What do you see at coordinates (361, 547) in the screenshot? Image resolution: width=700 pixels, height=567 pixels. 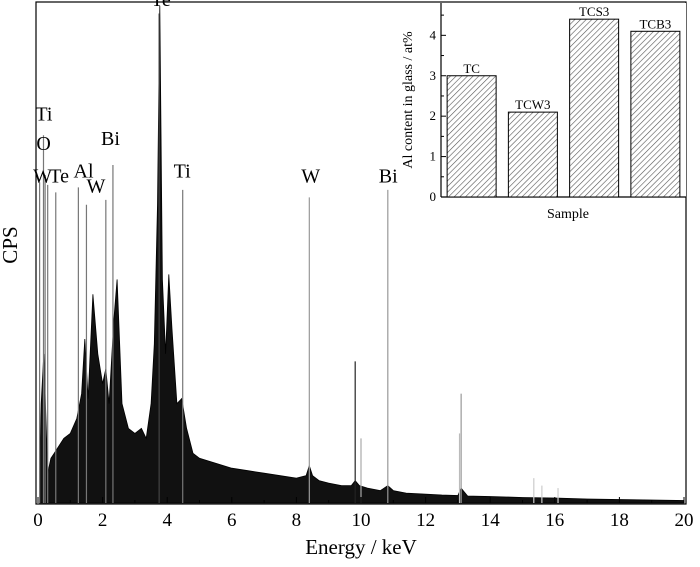 I see `x-axis-title: Energy / keV` at bounding box center [361, 547].